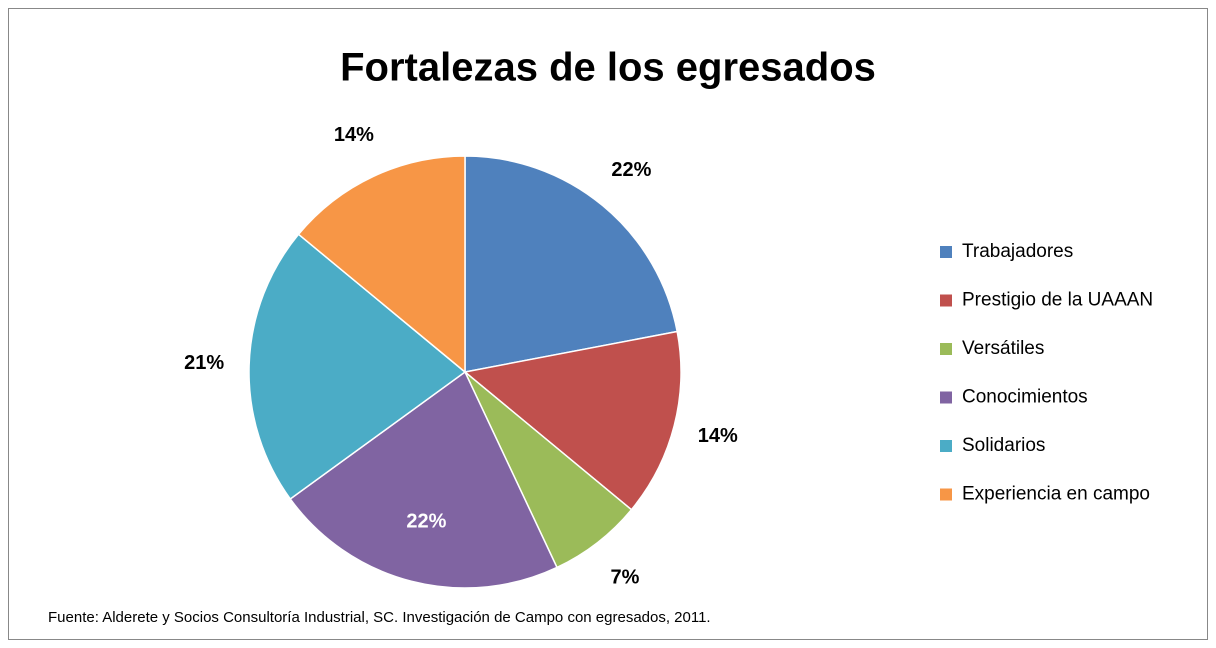  What do you see at coordinates (204, 363) in the screenshot?
I see `data-label: 21%` at bounding box center [204, 363].